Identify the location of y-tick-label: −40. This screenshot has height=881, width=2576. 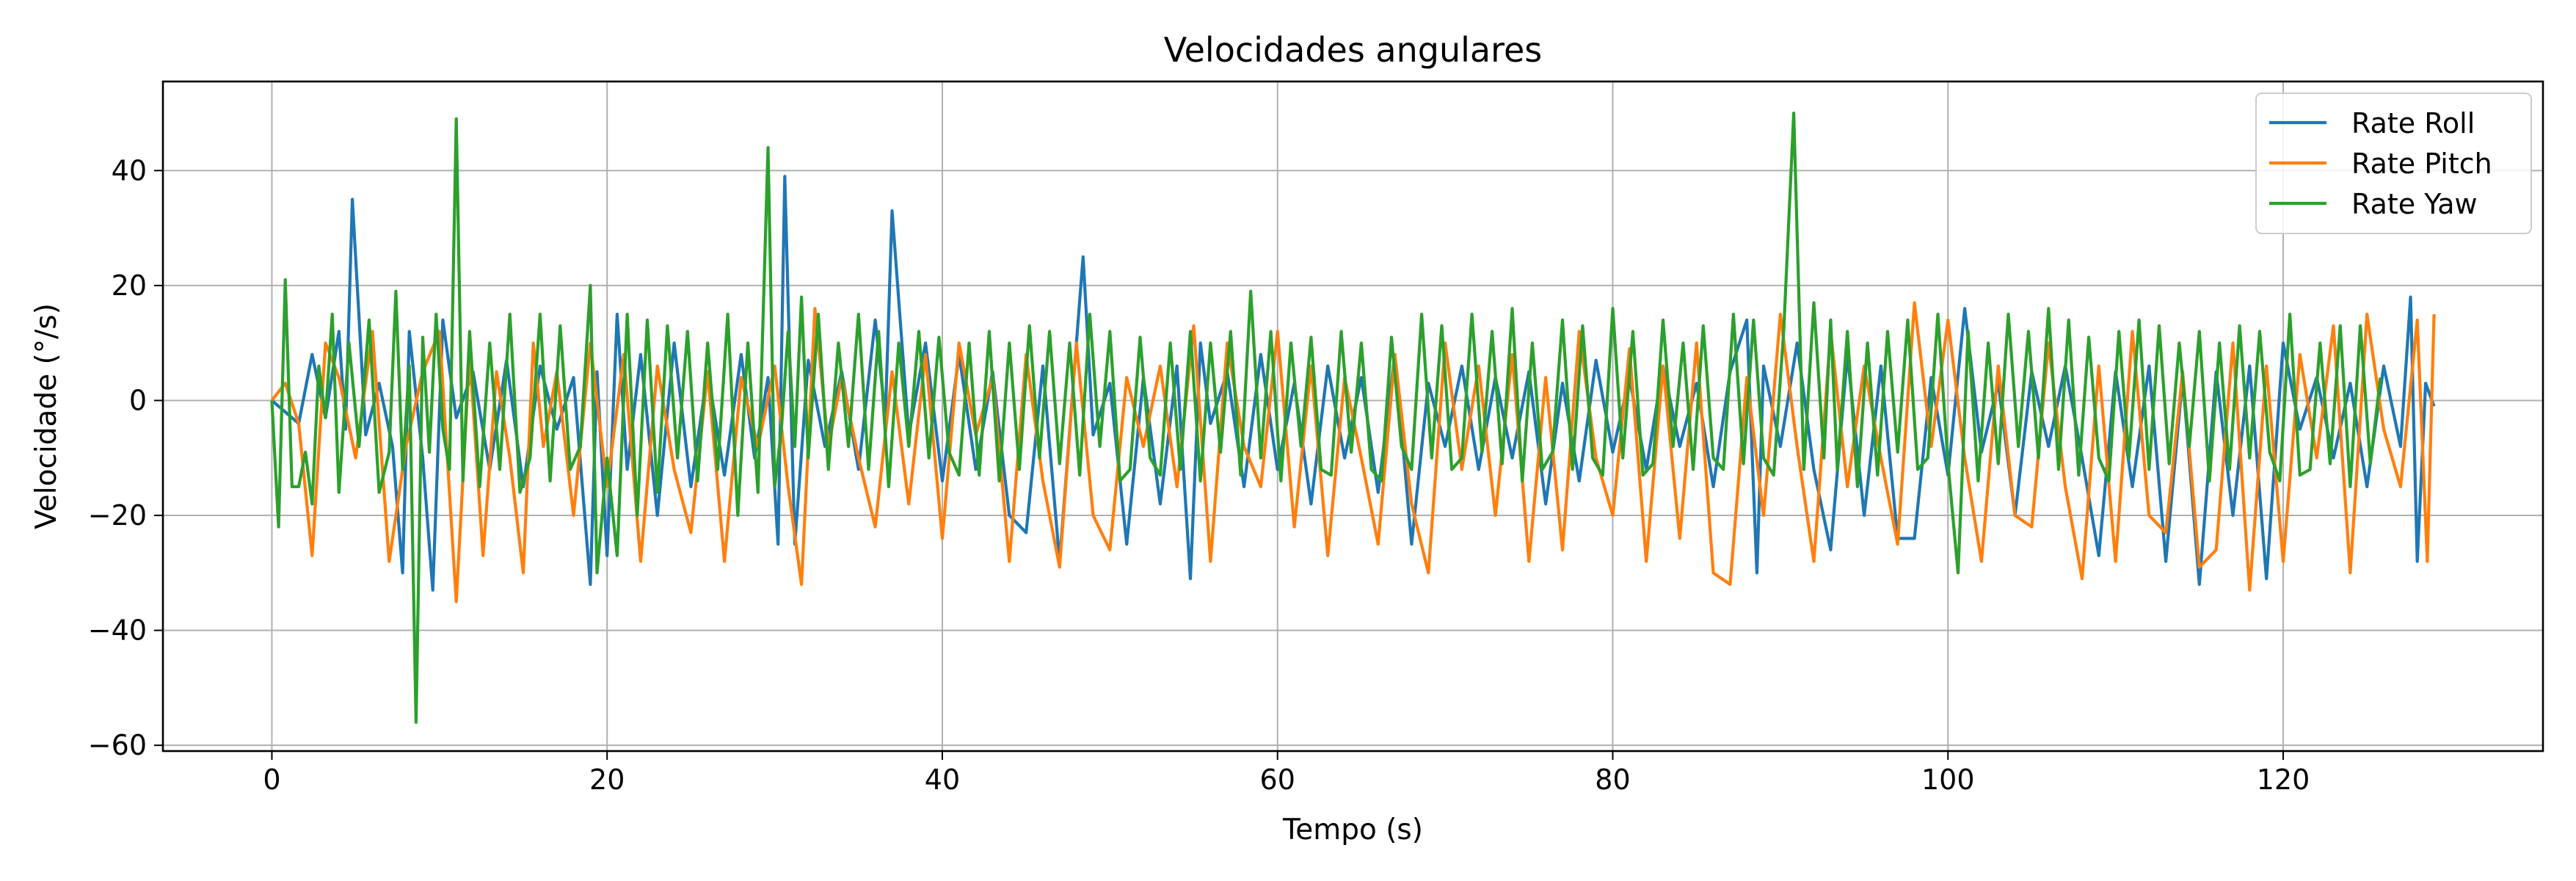
(117, 630).